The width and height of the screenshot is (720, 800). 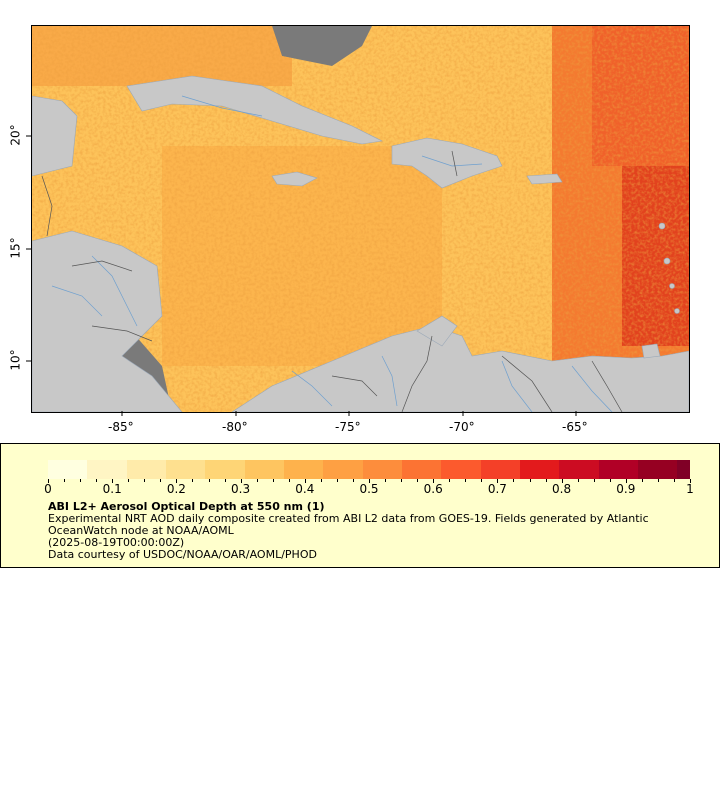 I want to click on land-yucatan, so click(x=55, y=136).